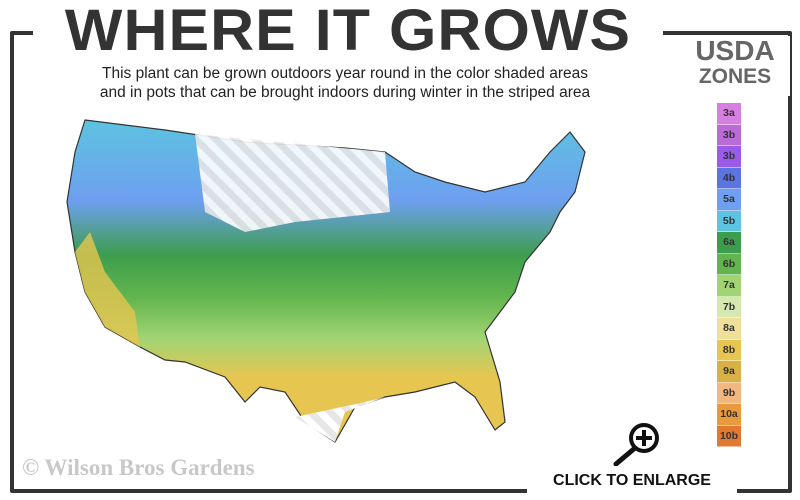 This screenshot has width=800, height=500. I want to click on zone-swatch-8a: 8a, so click(729, 329).